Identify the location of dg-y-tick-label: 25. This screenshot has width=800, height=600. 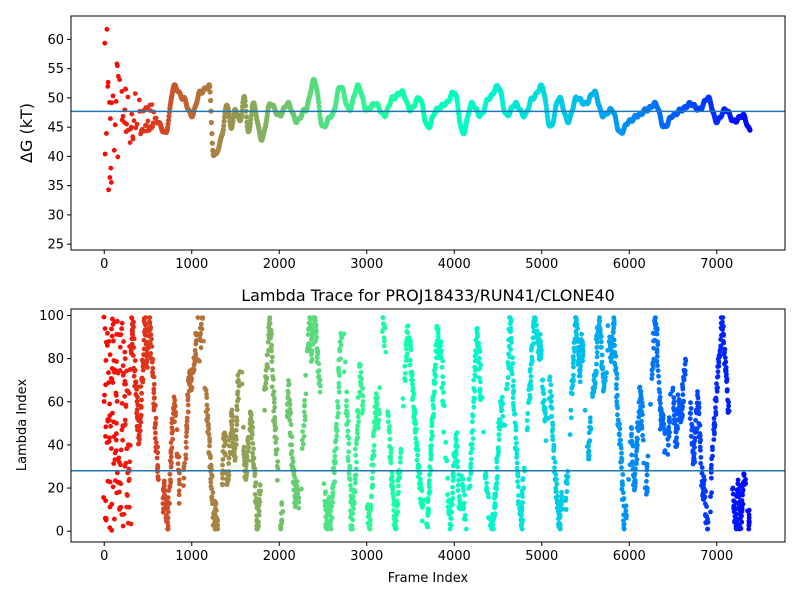
(55, 245).